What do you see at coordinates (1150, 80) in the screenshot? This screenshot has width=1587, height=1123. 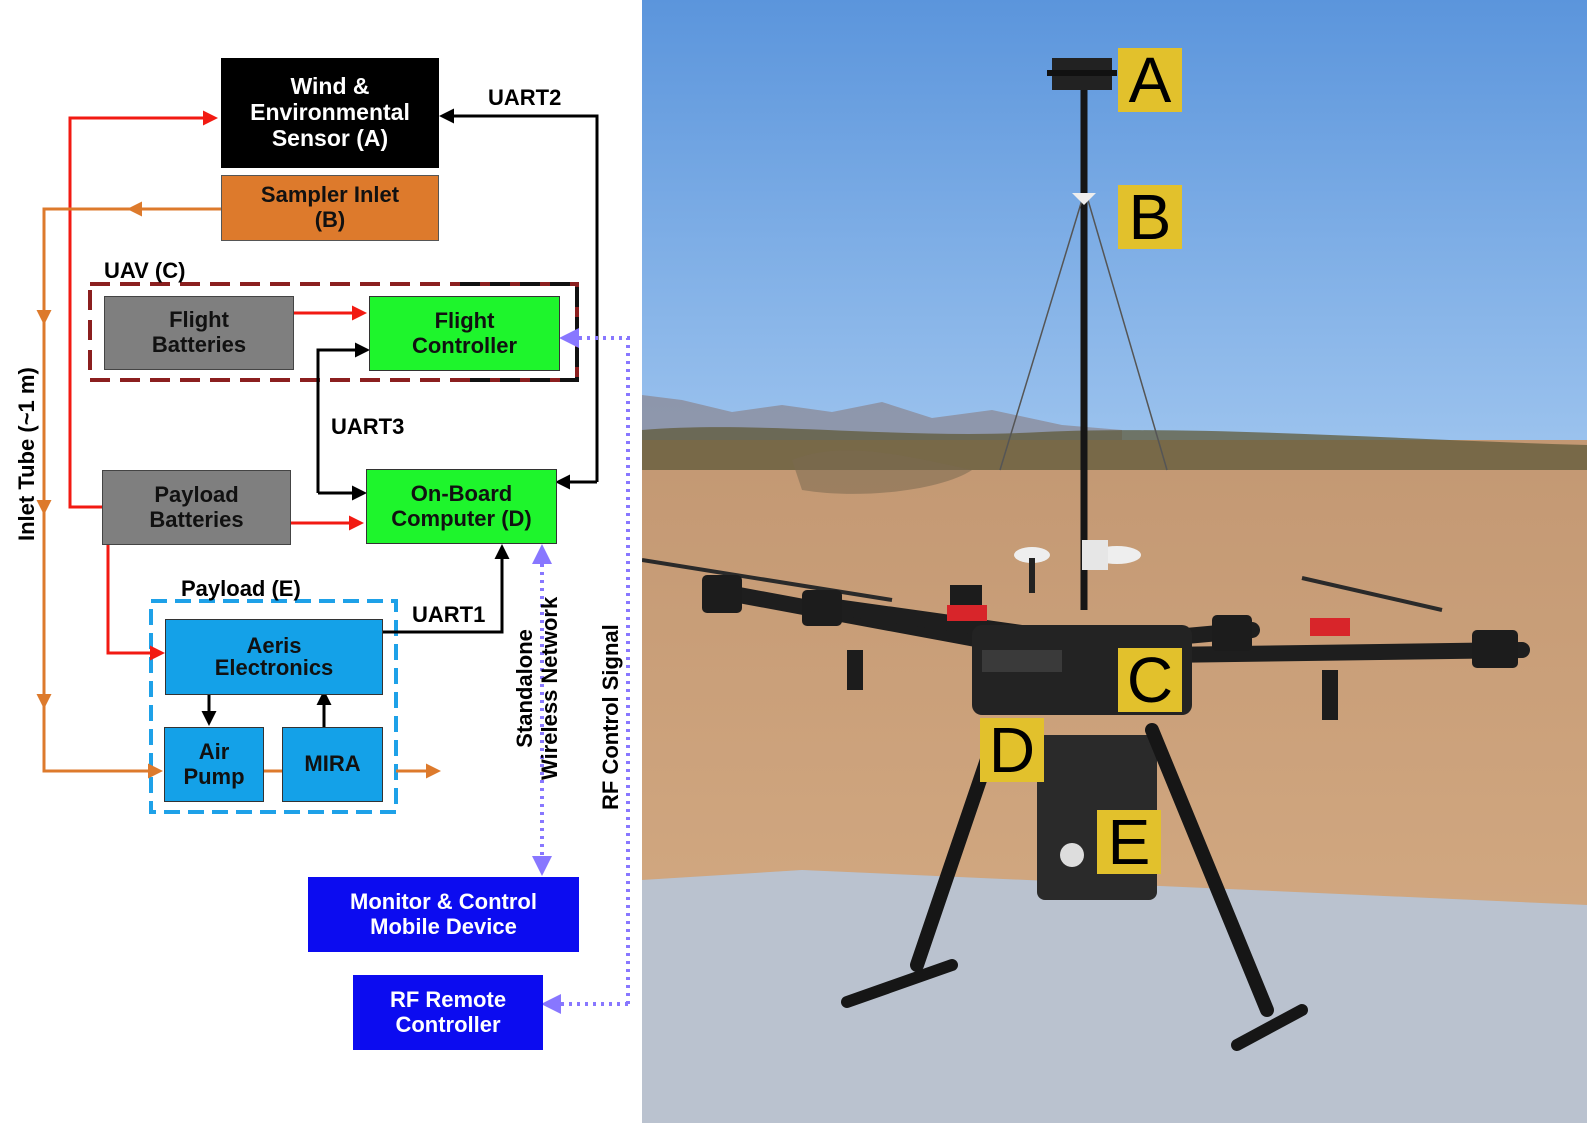 I see `photo-label-a: A` at bounding box center [1150, 80].